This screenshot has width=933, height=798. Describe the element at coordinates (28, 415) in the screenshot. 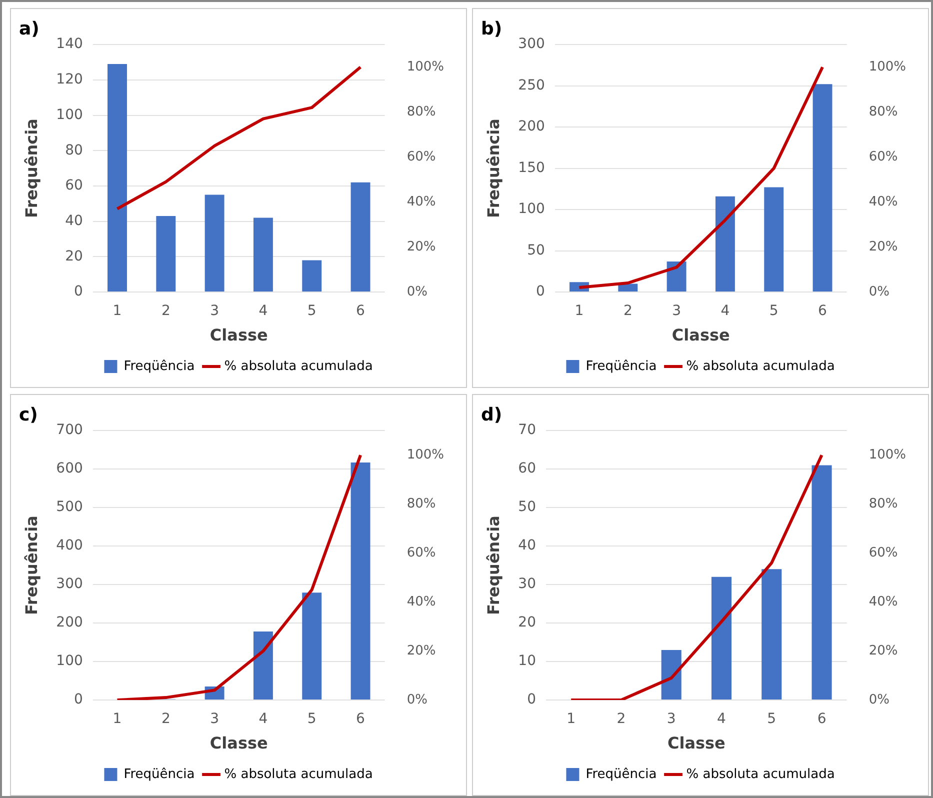

I see `chart-title: c)` at that location.